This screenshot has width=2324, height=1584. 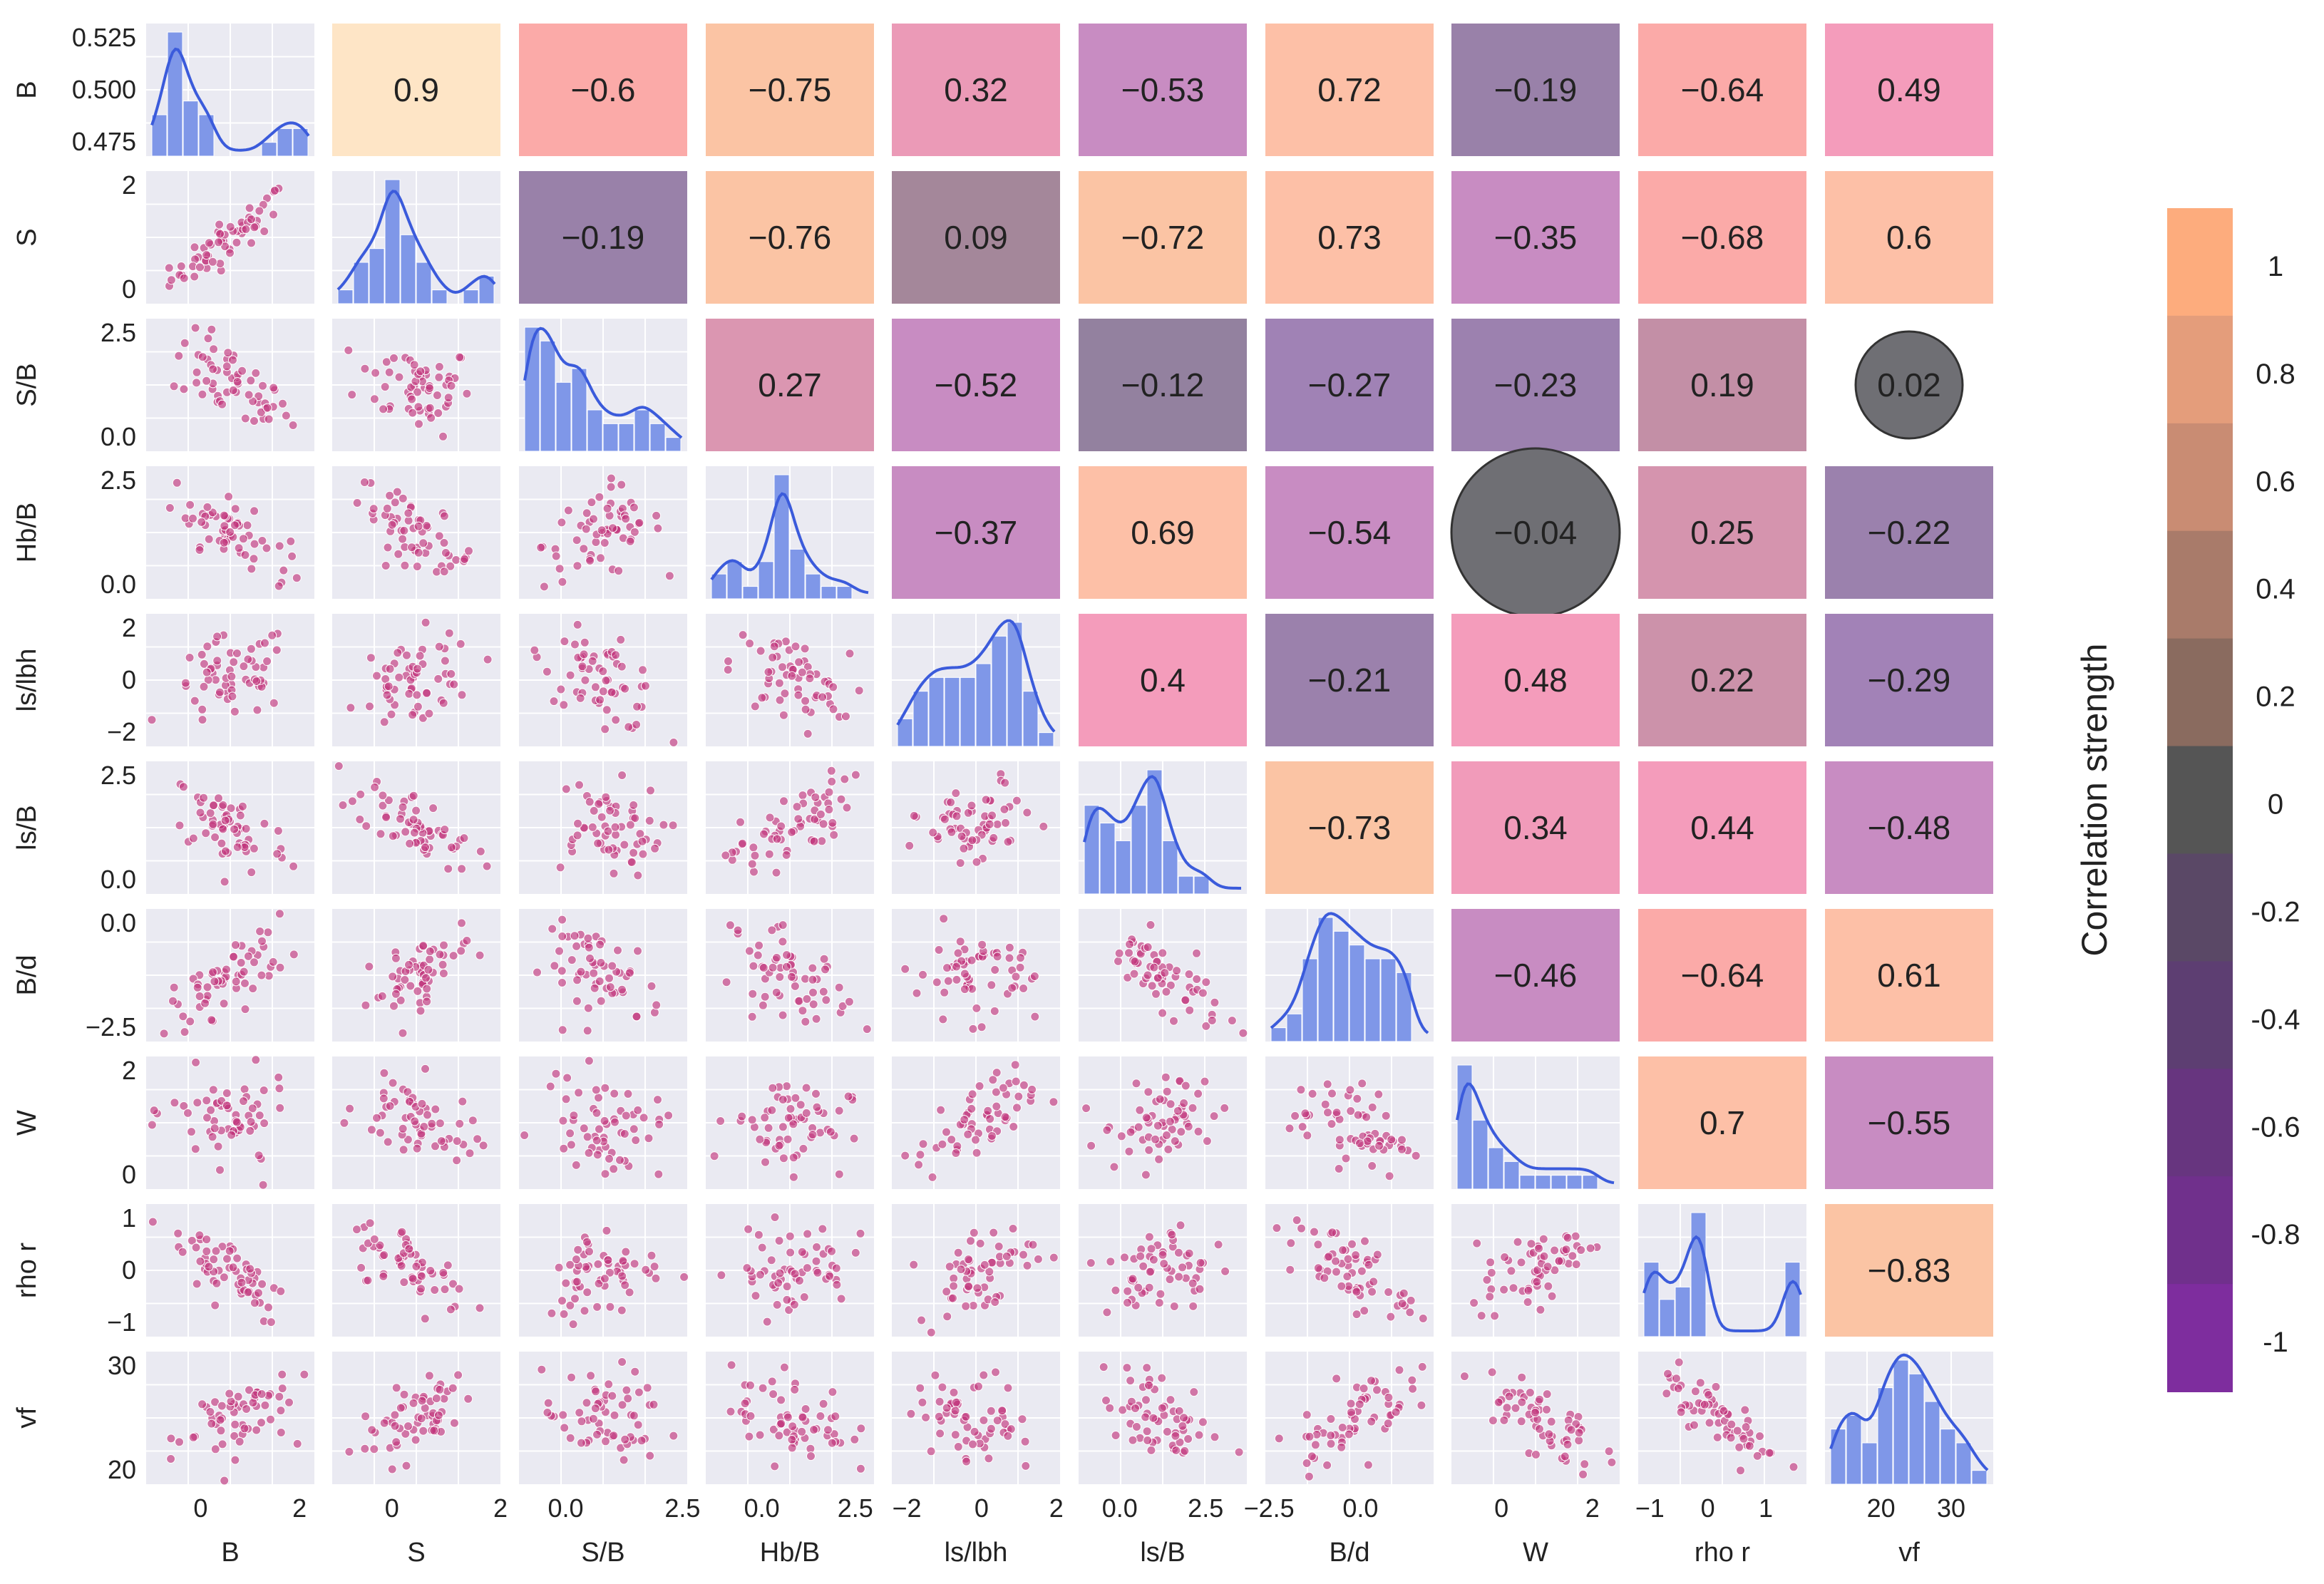 What do you see at coordinates (976, 90) in the screenshot?
I see `corr-tile` at bounding box center [976, 90].